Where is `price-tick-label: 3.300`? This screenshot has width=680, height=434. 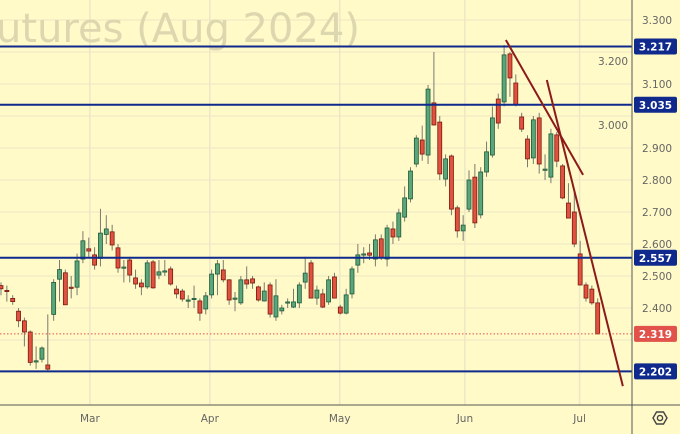 price-tick-label: 3.300 is located at coordinates (657, 21).